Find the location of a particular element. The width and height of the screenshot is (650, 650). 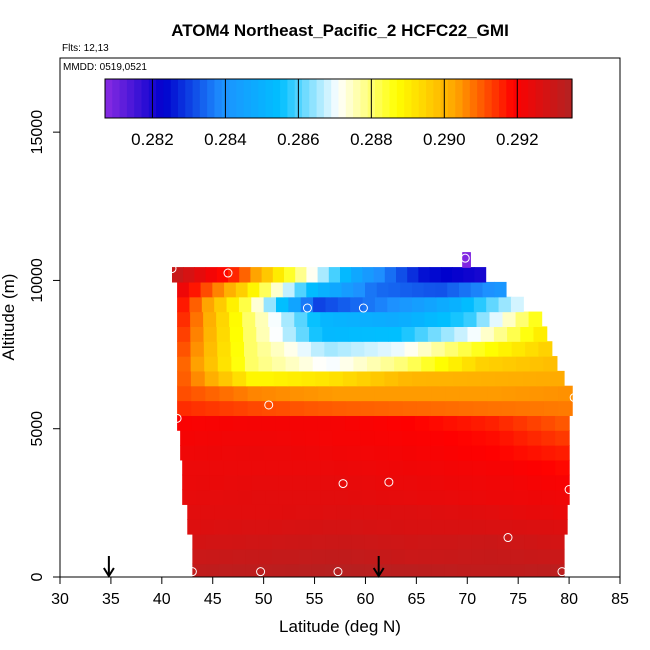

x-tick-label: 65 is located at coordinates (416, 599).